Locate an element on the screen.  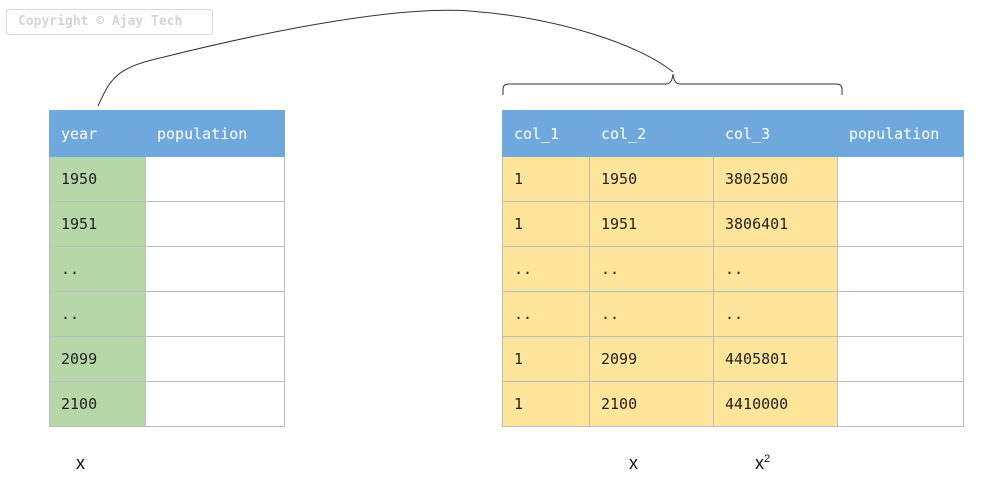
right-caption-x: x is located at coordinates (633, 463).